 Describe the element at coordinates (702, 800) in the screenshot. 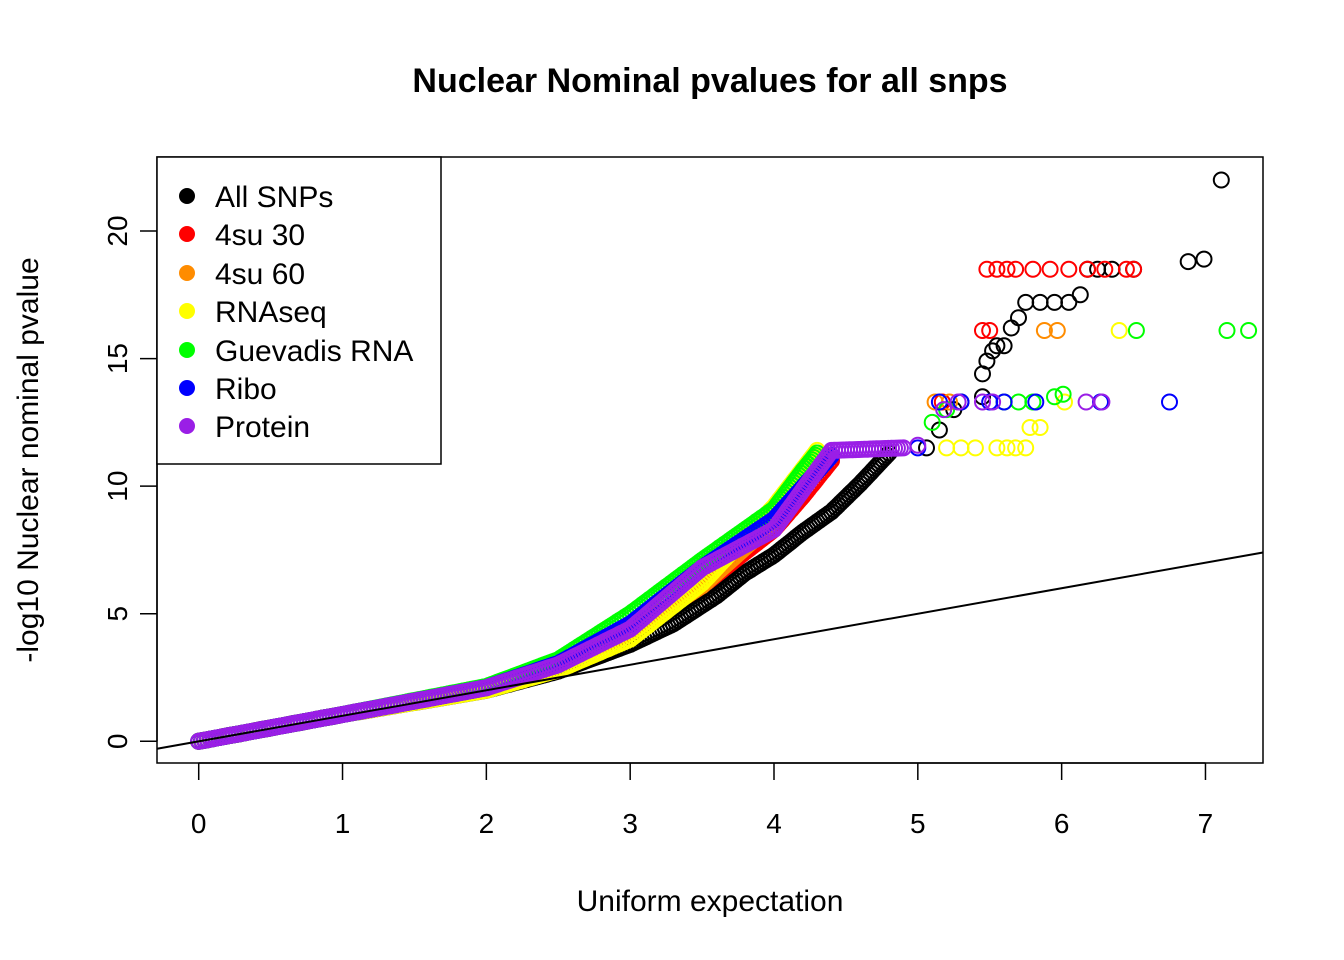

I see `x-axis: 0 1 2 3 4 5 6 7` at that location.